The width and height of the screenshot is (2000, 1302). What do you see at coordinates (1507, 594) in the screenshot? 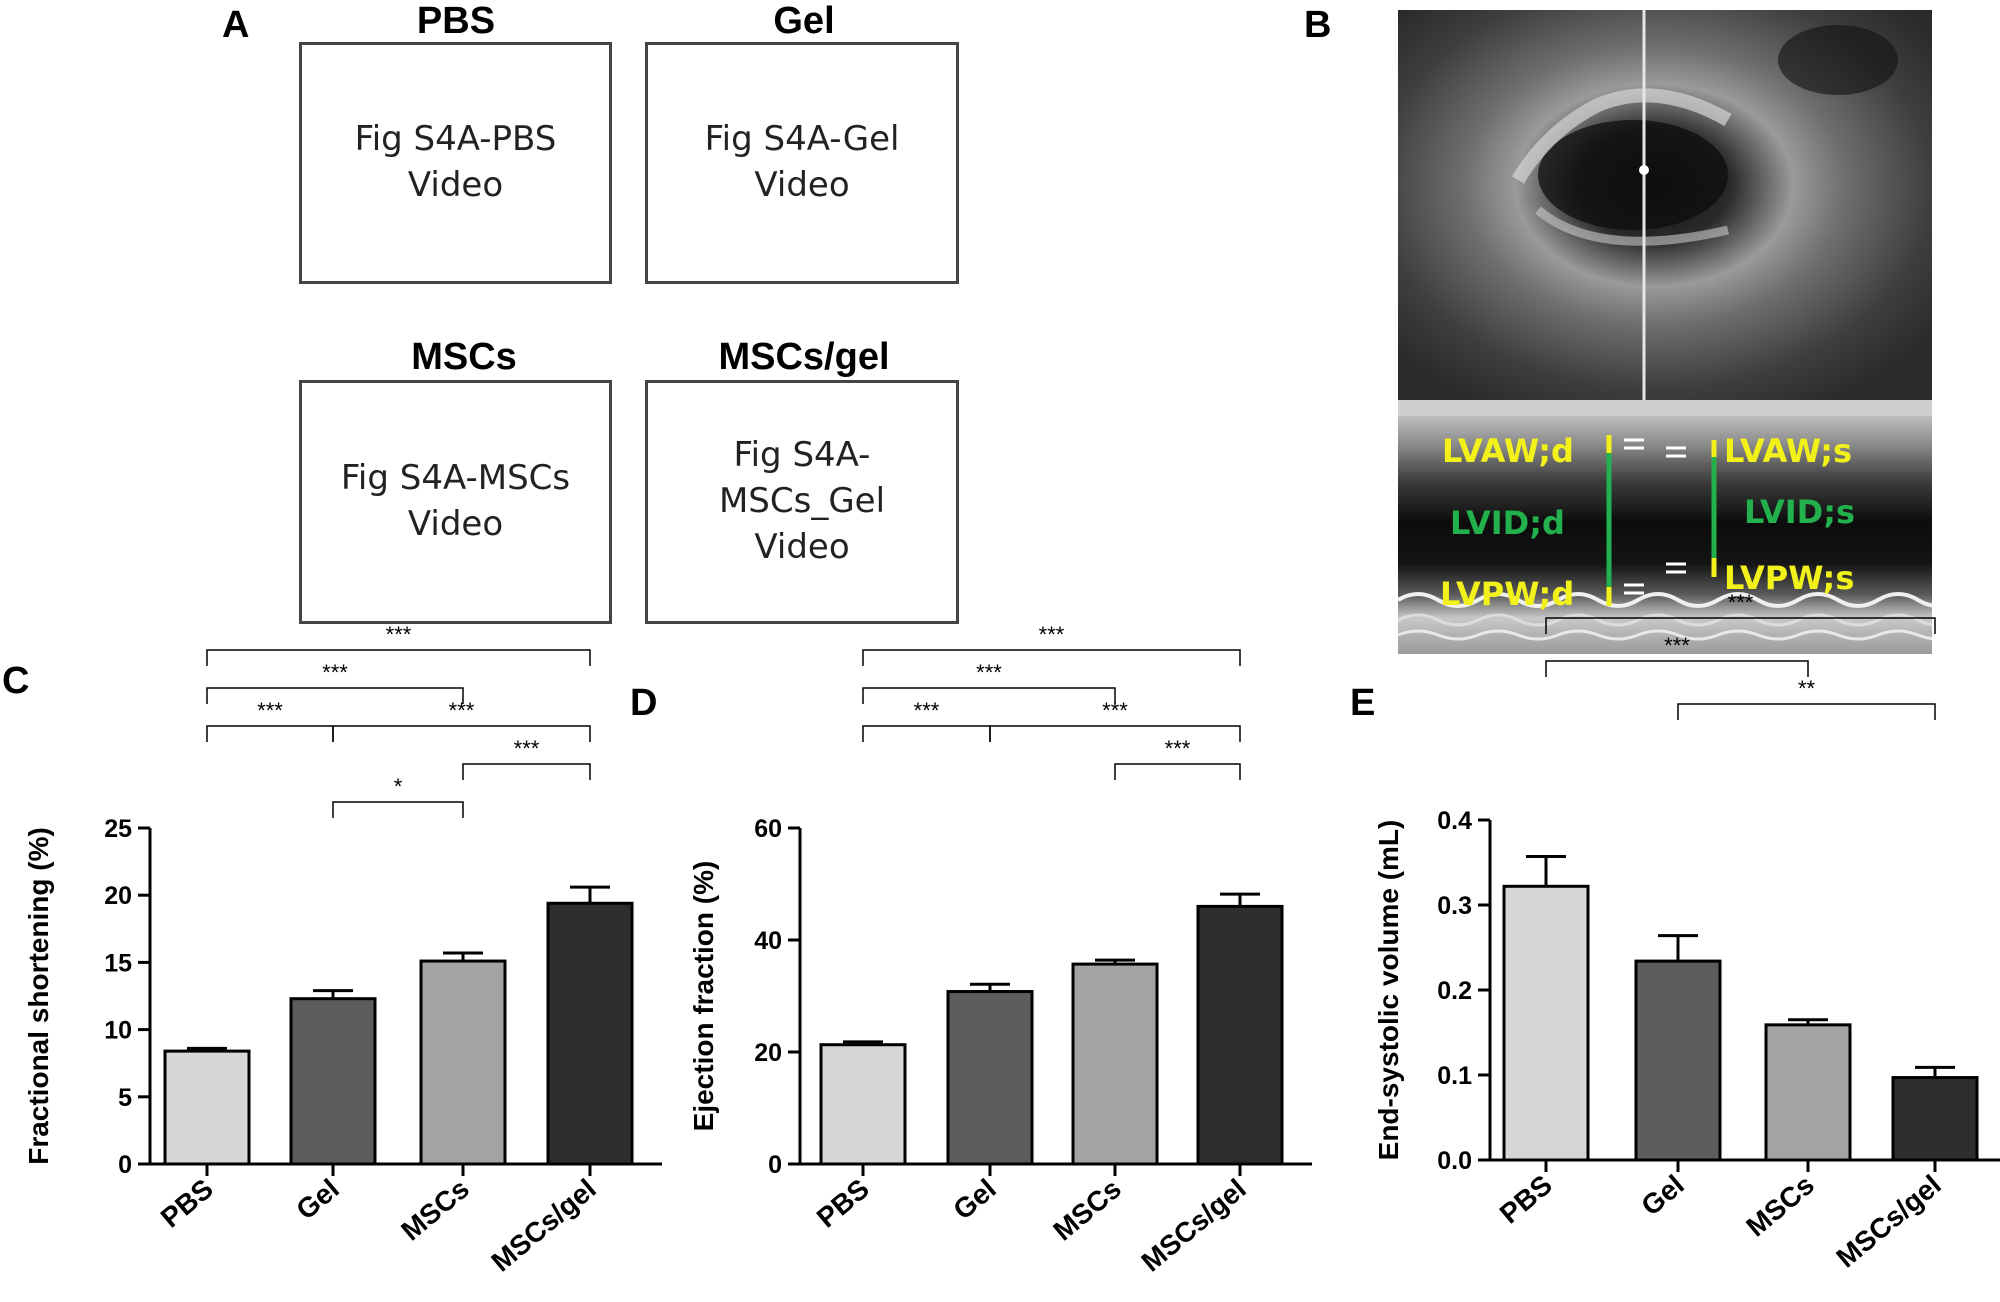
I see `label-lvpw-d: LVPW;d` at bounding box center [1507, 594].